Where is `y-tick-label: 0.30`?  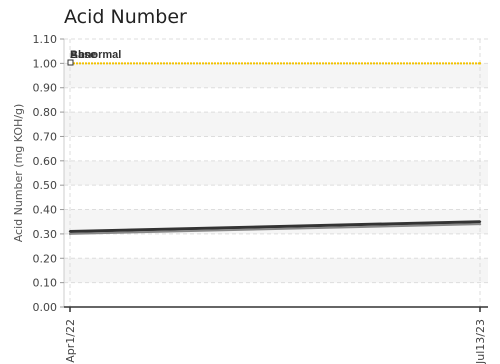
y-tick-label: 0.30 is located at coordinates (45, 234).